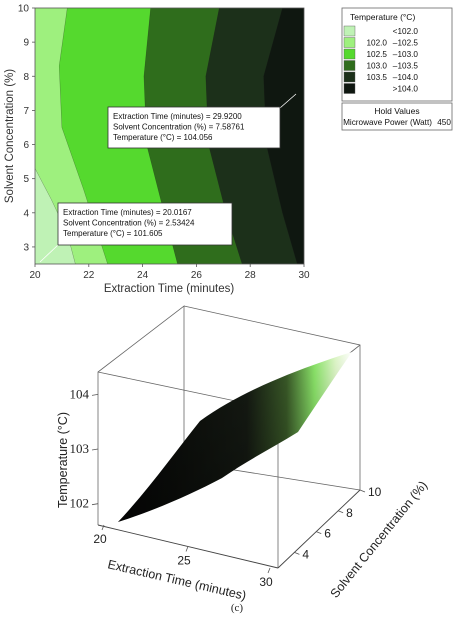 The height and width of the screenshot is (620, 474). What do you see at coordinates (377, 66) in the screenshot?
I see `legend-low: 103.0` at bounding box center [377, 66].